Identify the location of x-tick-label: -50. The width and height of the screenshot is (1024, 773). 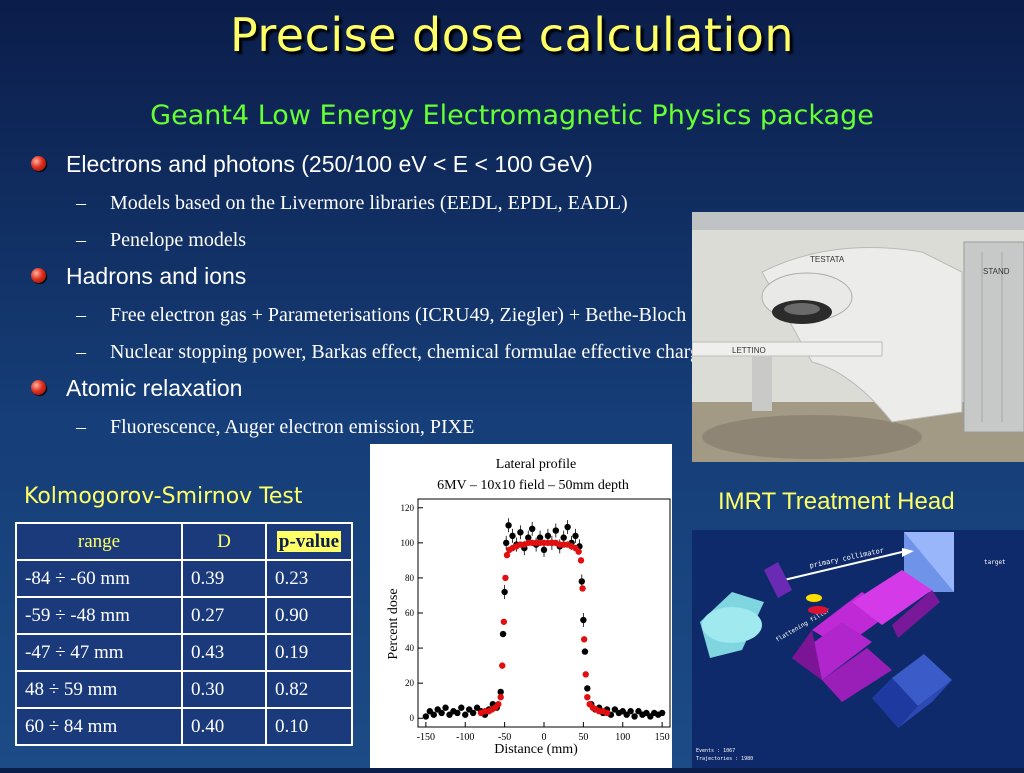
(504, 737).